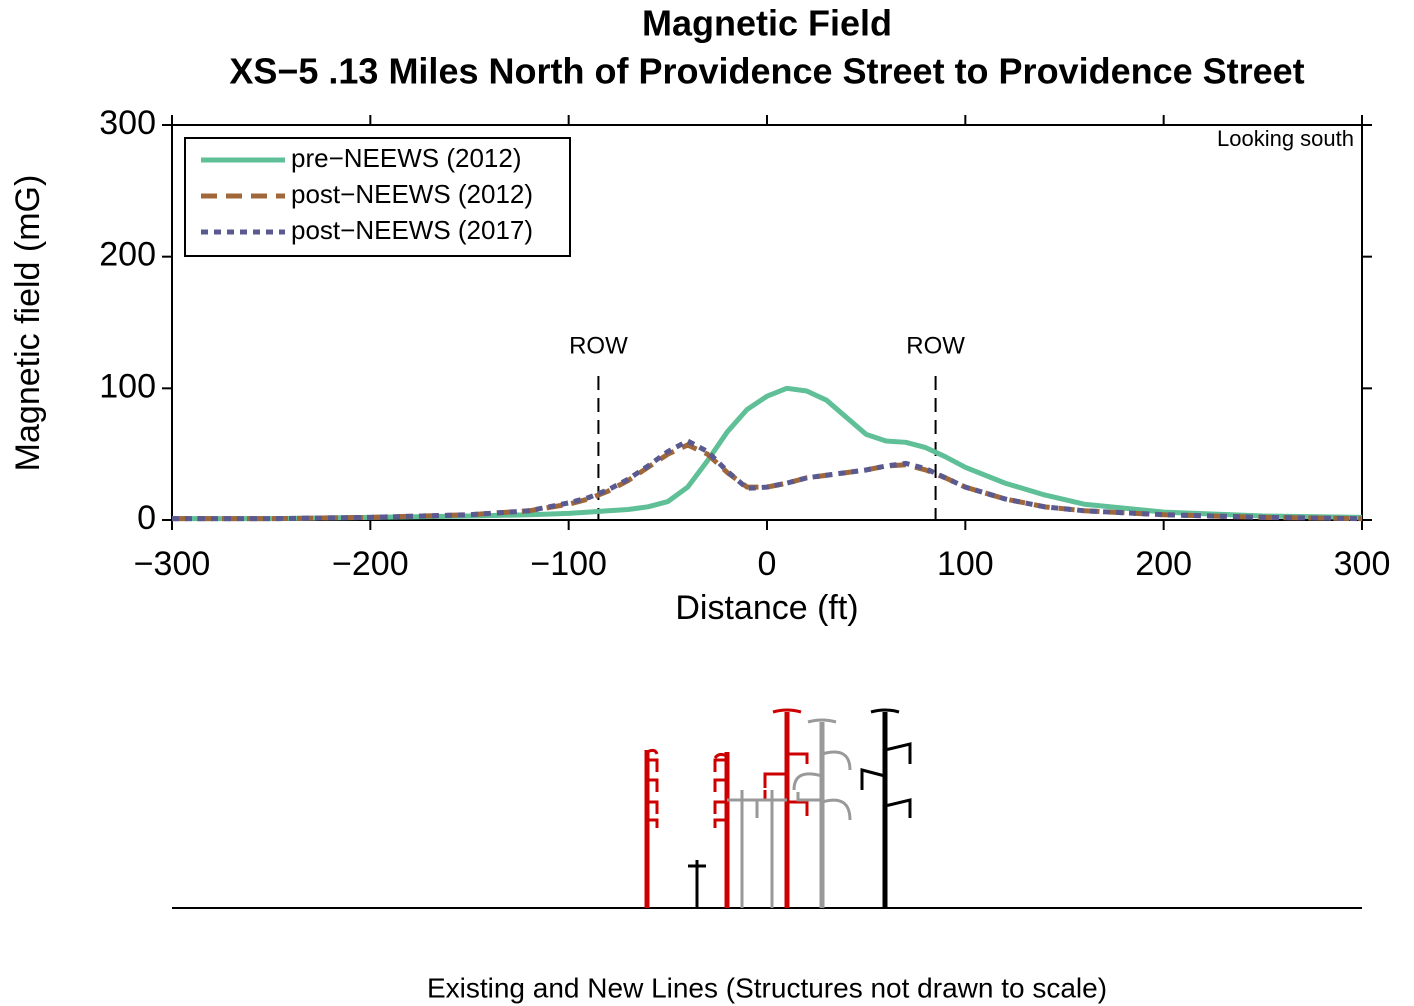 This screenshot has width=1414, height=1006. I want to click on corner-note: Looking south, so click(1285, 138).